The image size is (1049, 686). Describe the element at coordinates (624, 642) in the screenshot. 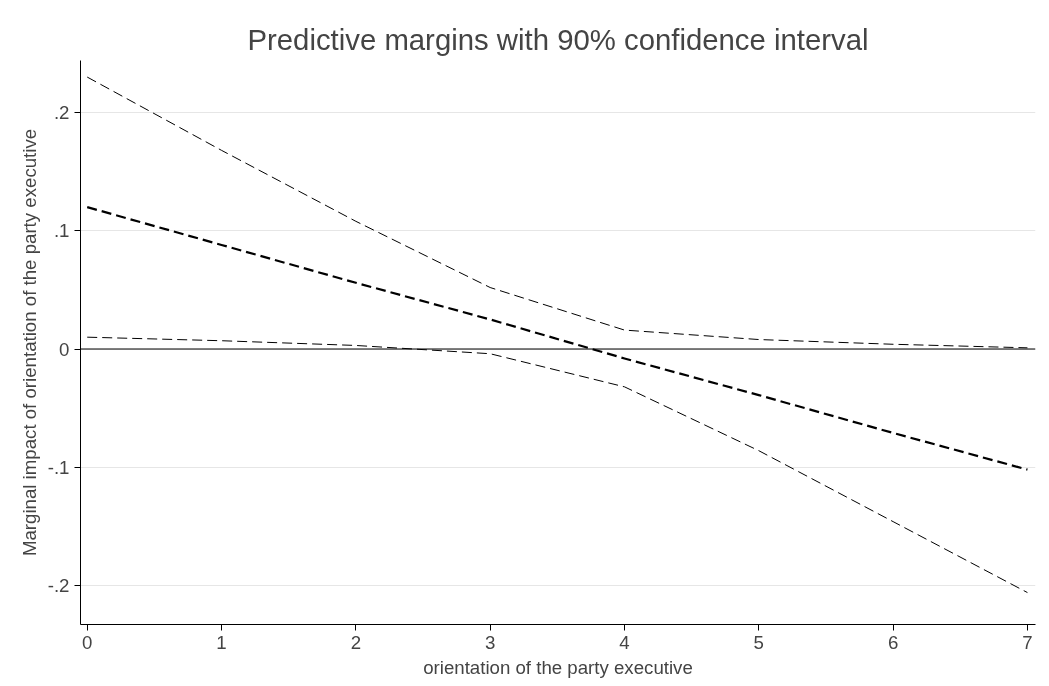

I see `x-tick-label: 4` at that location.